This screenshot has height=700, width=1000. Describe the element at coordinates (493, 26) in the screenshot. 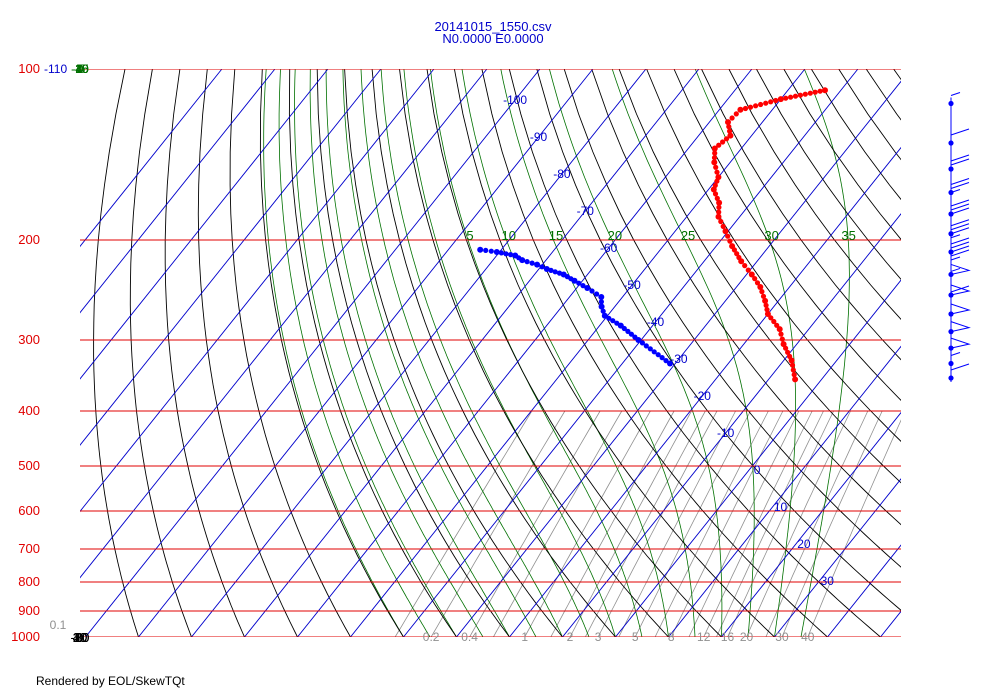

I see `chart-title: 20141015_1550.csv` at that location.